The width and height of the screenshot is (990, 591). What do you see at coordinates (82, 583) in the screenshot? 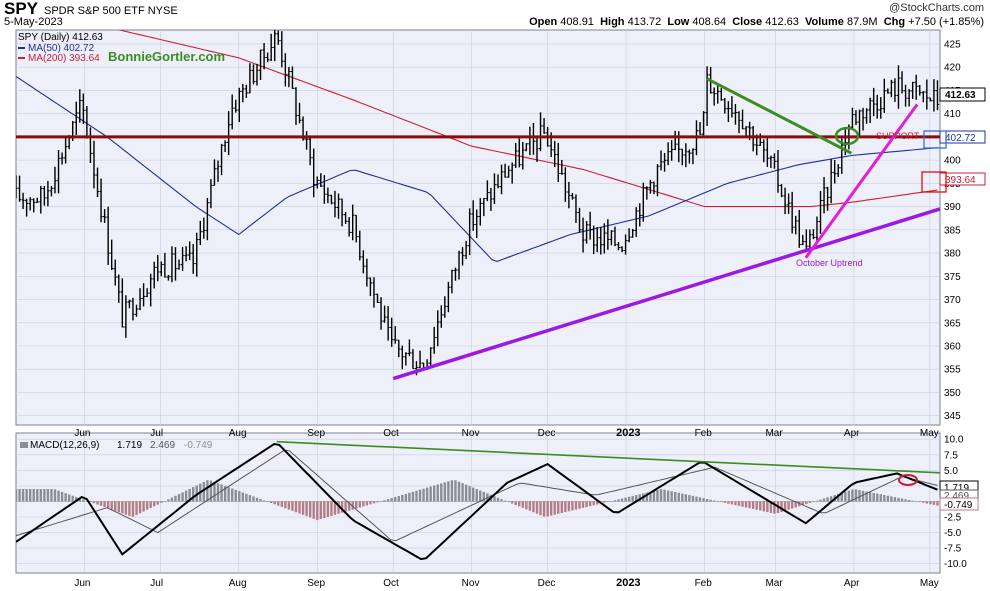
I see `x-tick-label-macd: Jun` at bounding box center [82, 583].